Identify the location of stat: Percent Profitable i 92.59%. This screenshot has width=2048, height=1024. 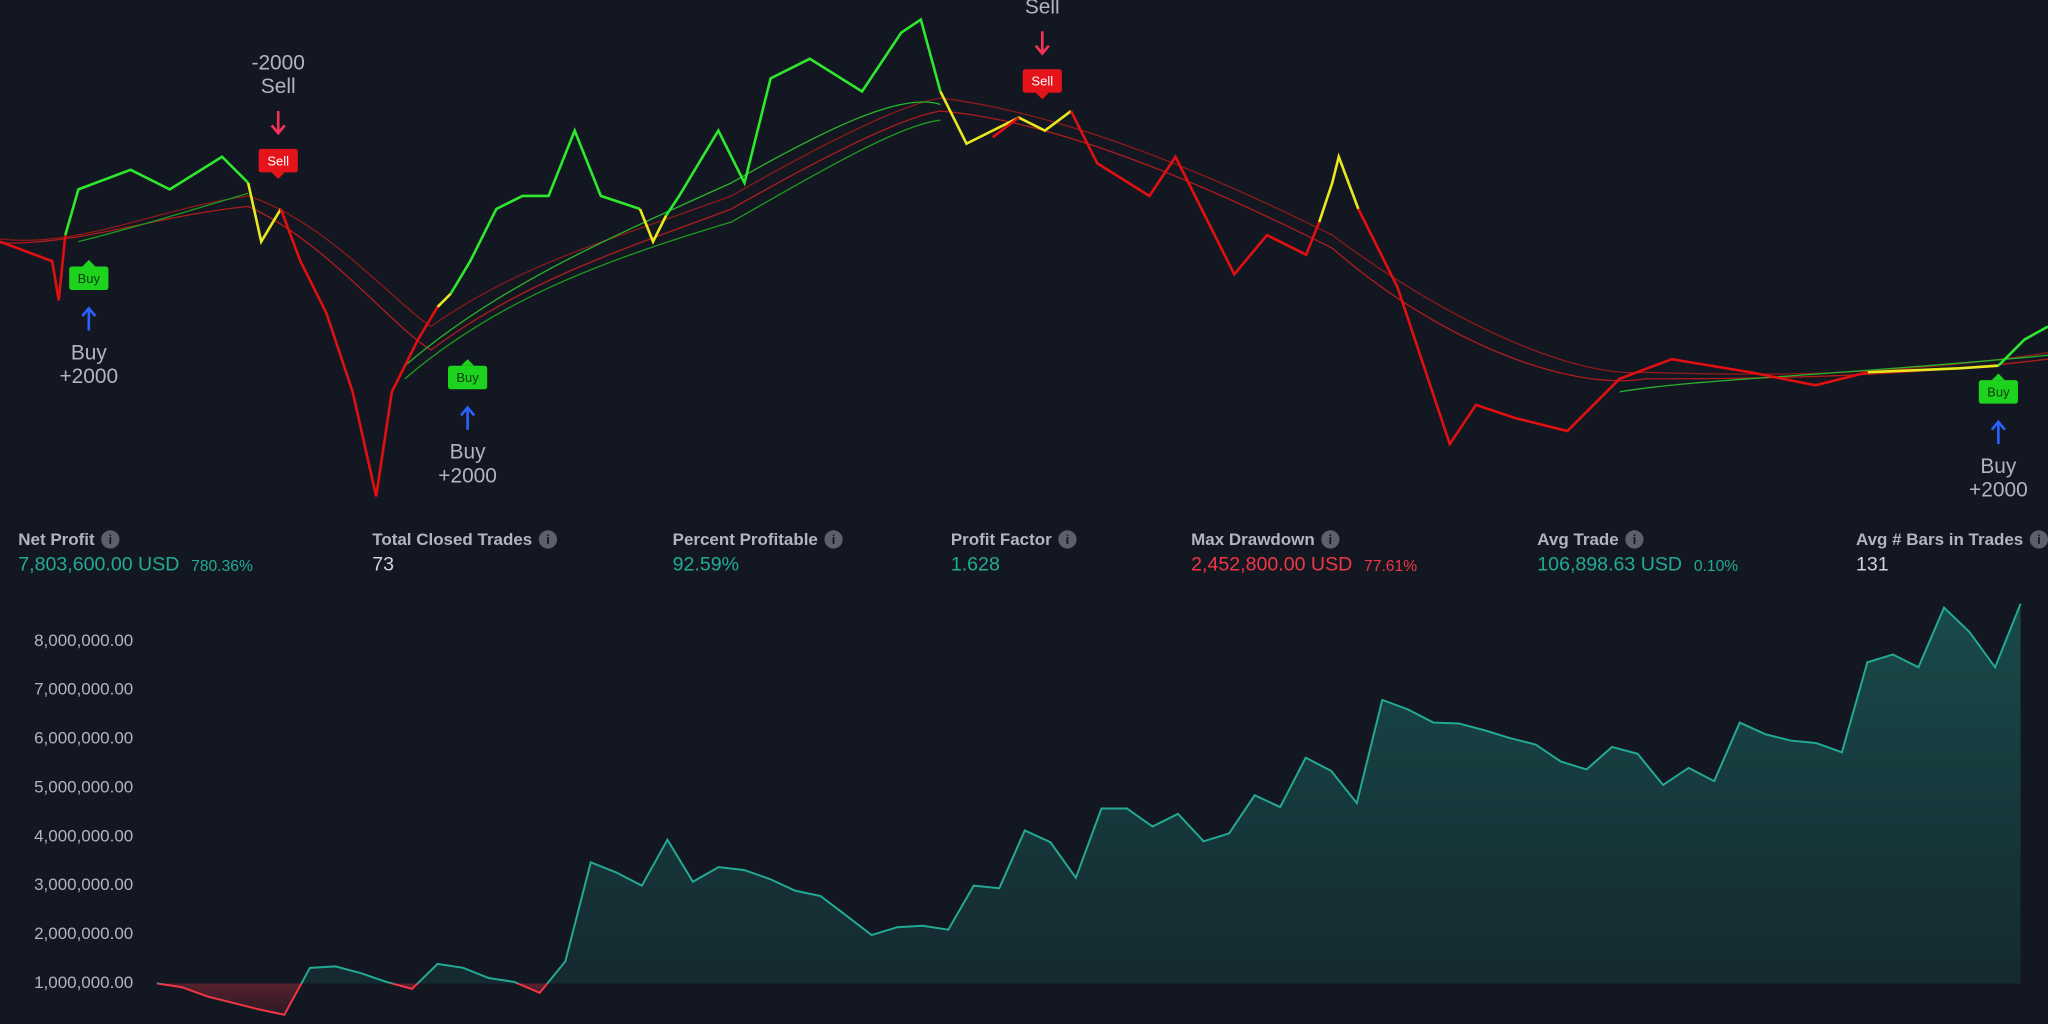
(758, 553).